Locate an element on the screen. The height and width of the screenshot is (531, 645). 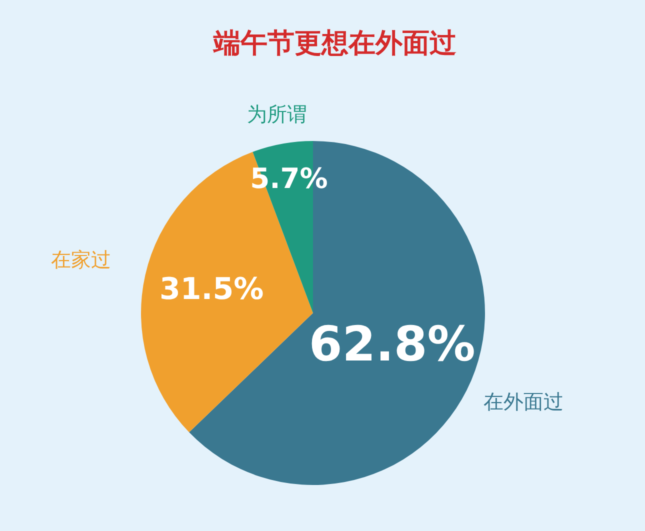
data-label: 31.5% is located at coordinates (212, 289).